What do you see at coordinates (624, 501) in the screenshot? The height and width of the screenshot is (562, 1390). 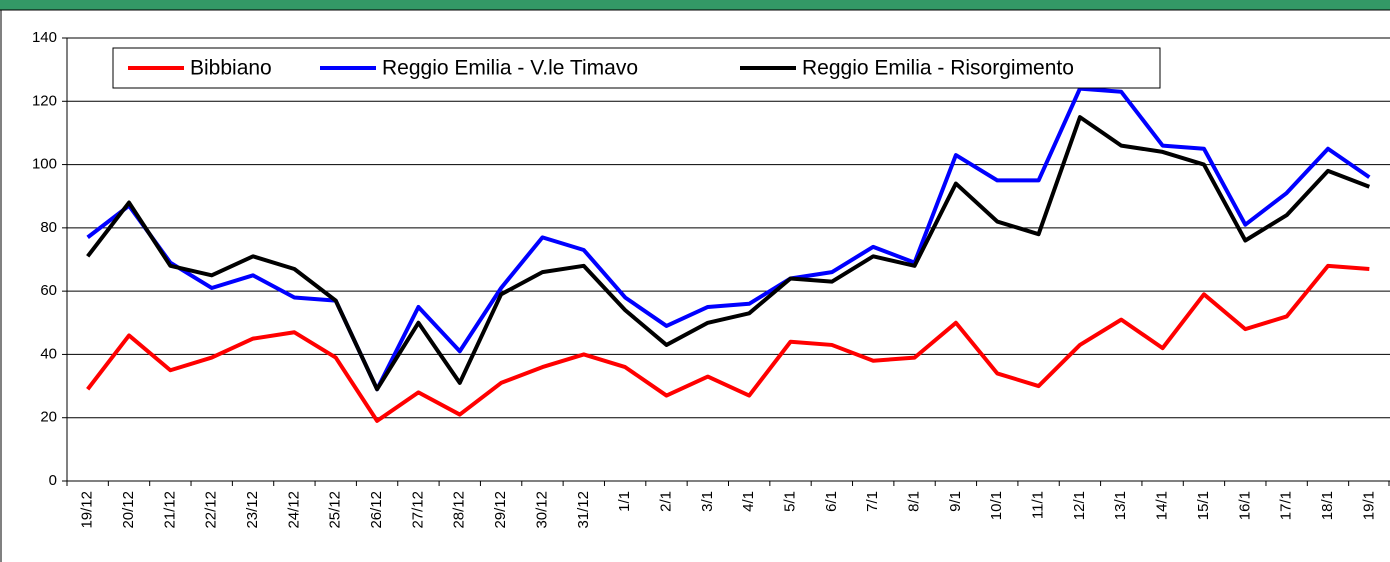 I see `x-tick-label: 1/1` at bounding box center [624, 501].